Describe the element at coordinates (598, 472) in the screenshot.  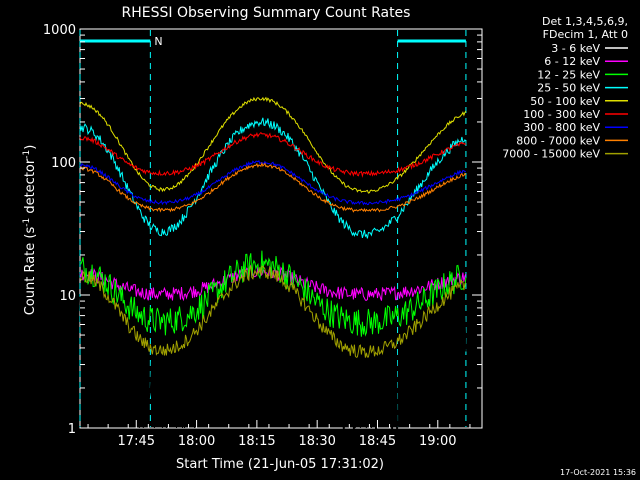
I see `footer-date: 17-Oct-2021 15:36` at that location.